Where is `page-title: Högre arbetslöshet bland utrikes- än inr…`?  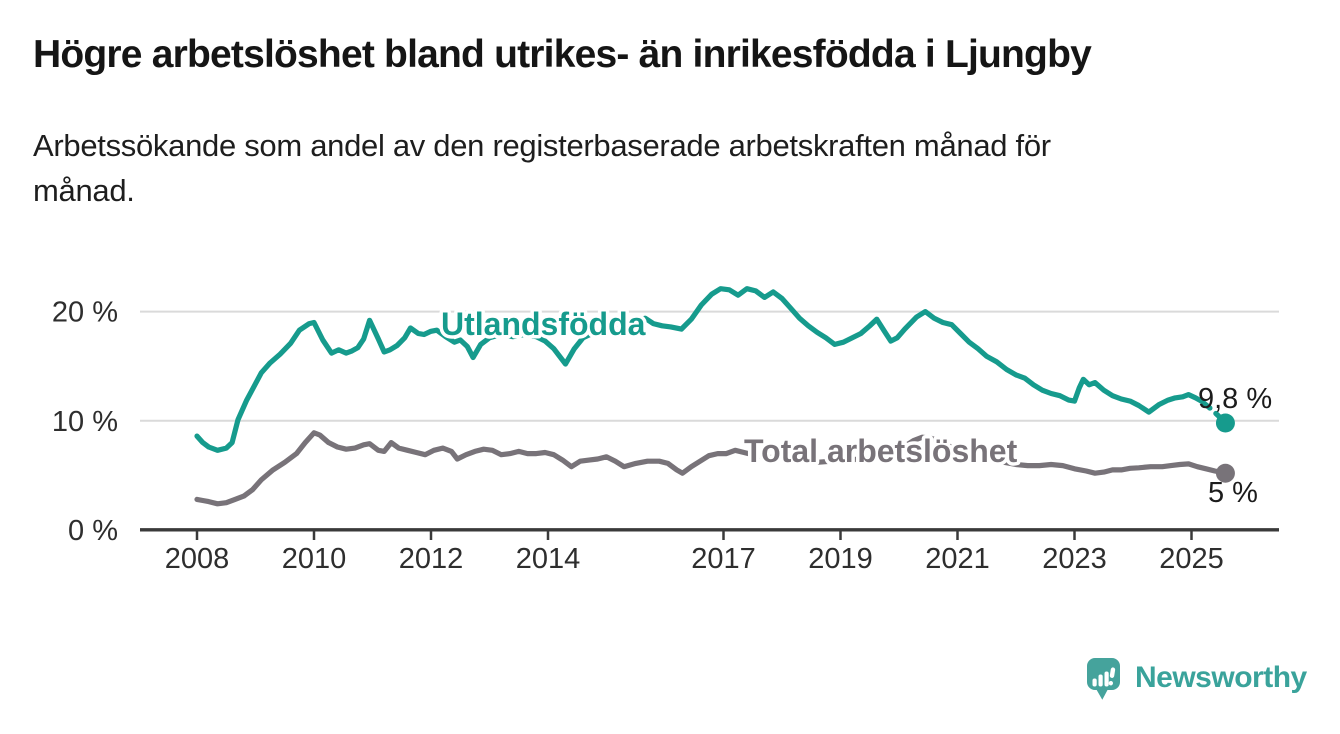 page-title: Högre arbetslöshet bland utrikes- än inr… is located at coordinates (562, 54).